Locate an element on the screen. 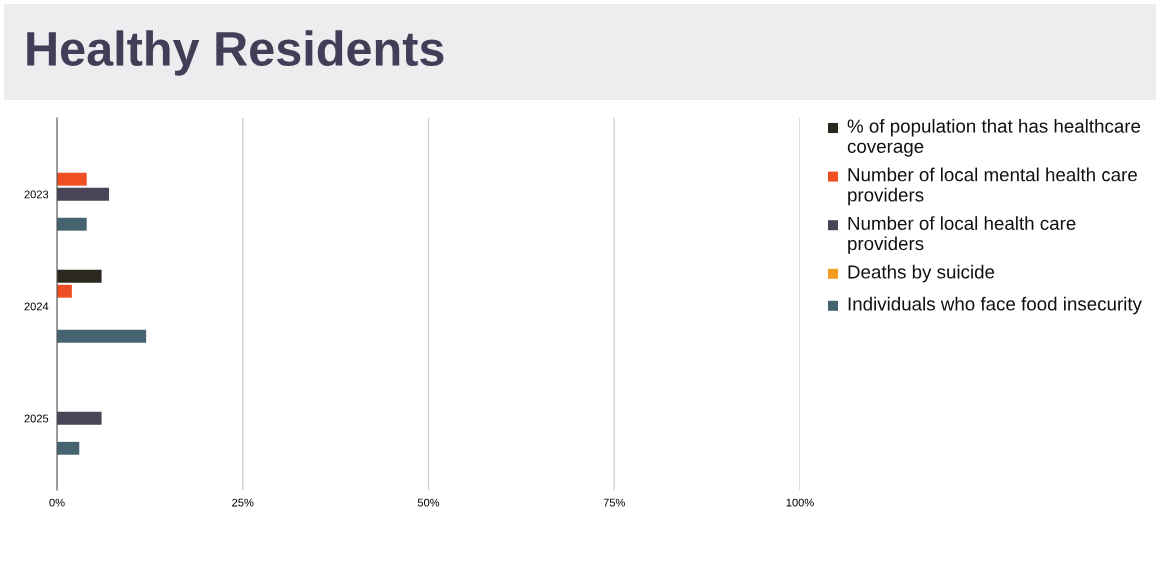  x-tick-label: 100% is located at coordinates (800, 502).